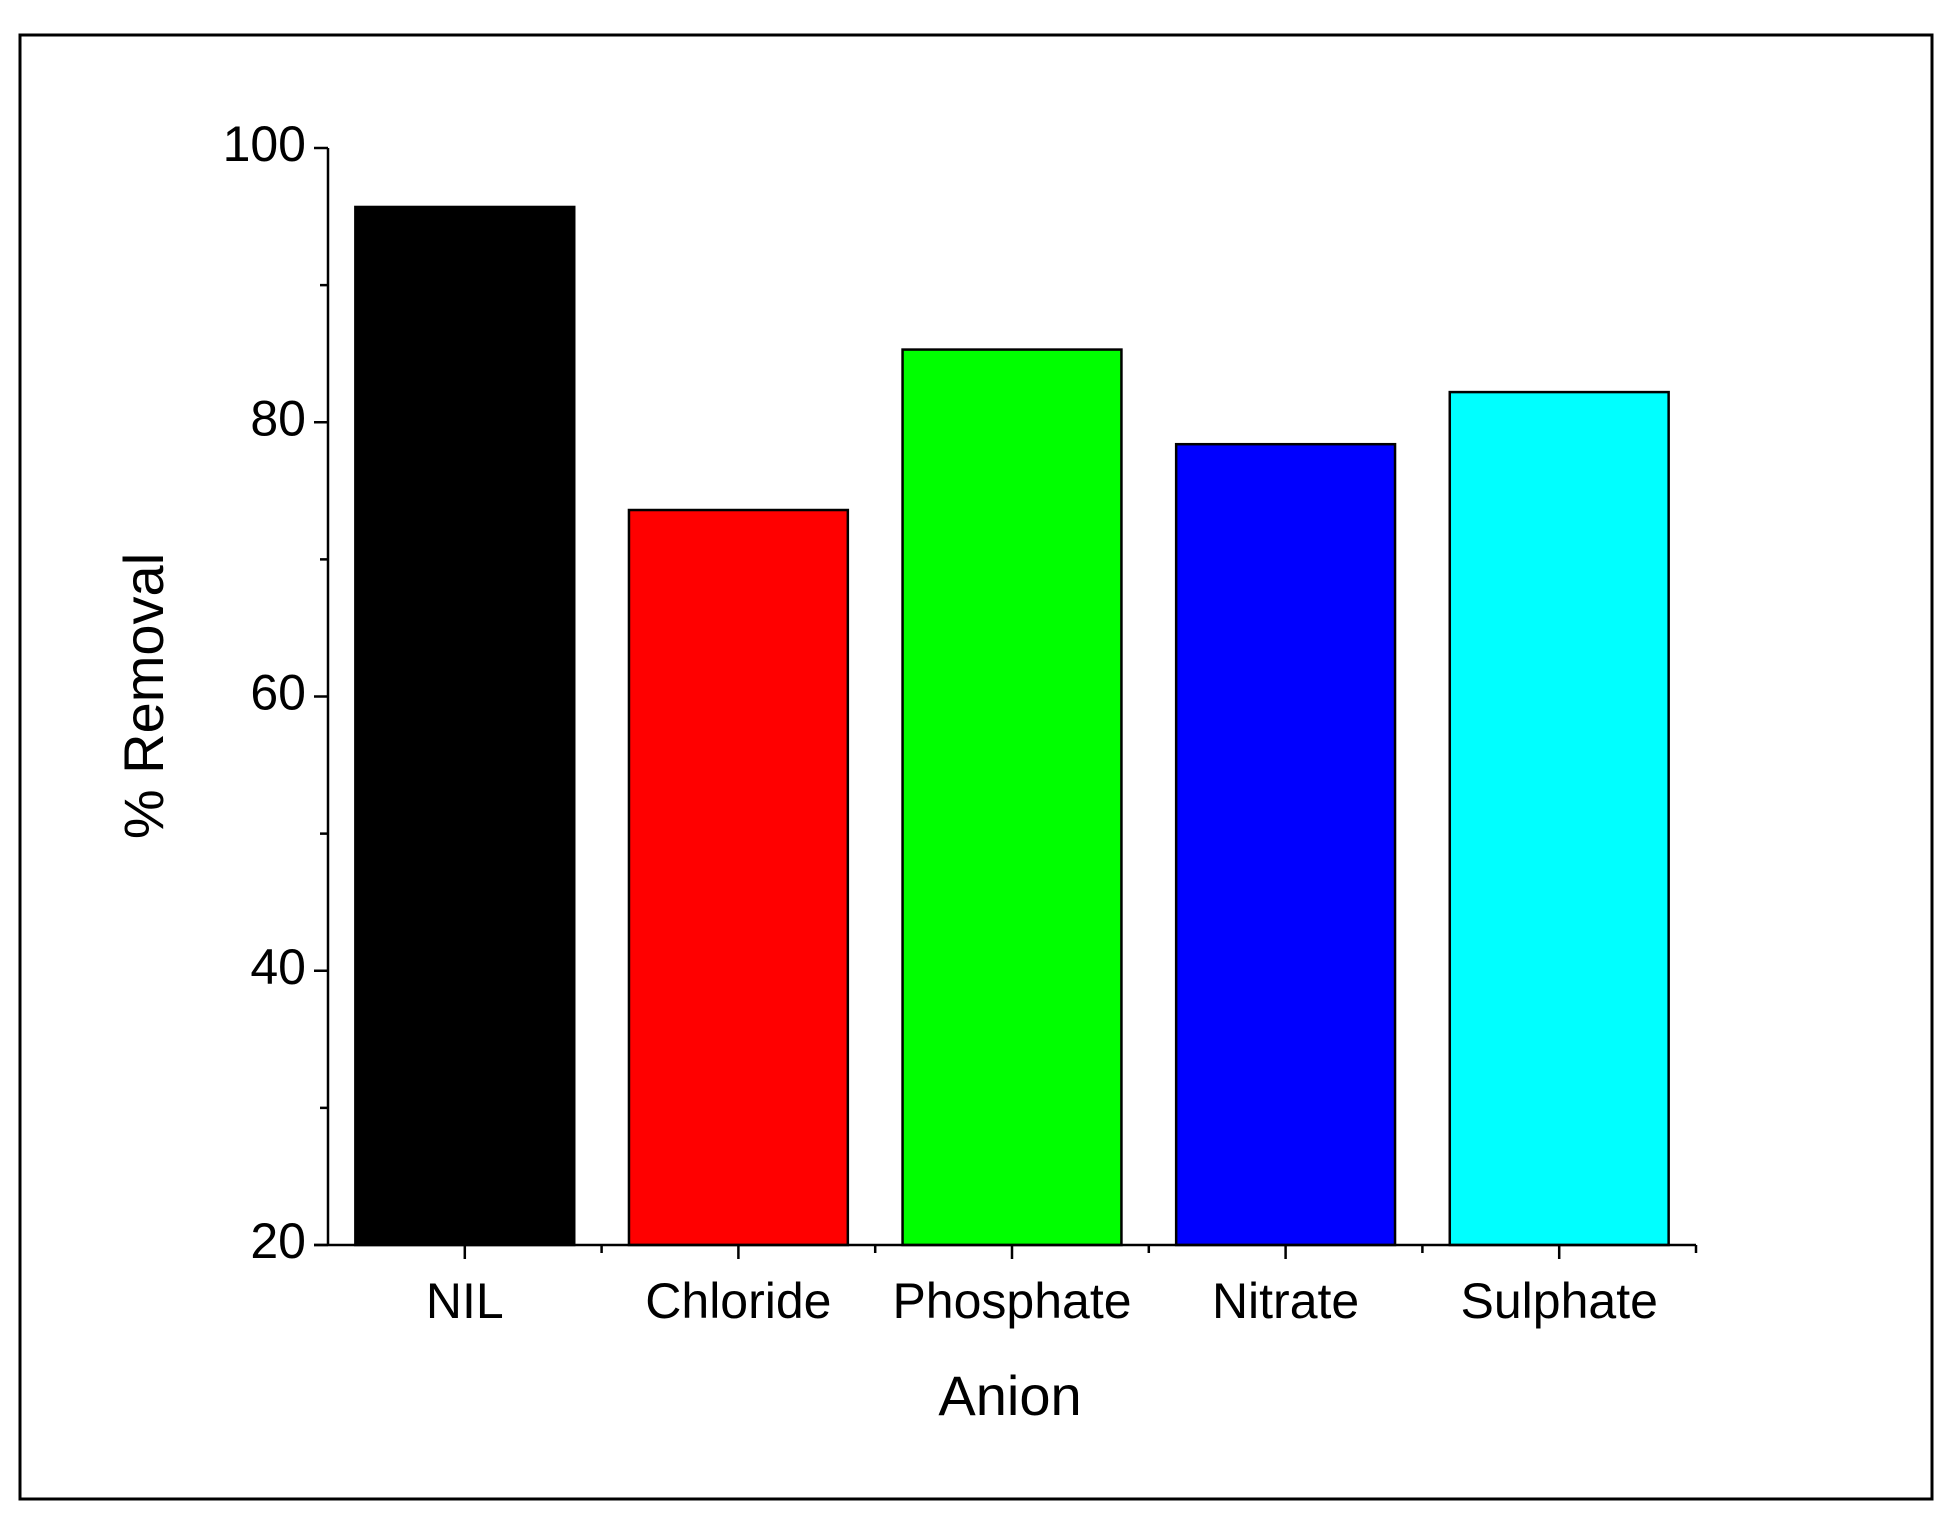  I want to click on y-tick-label: 100, so click(264, 144).